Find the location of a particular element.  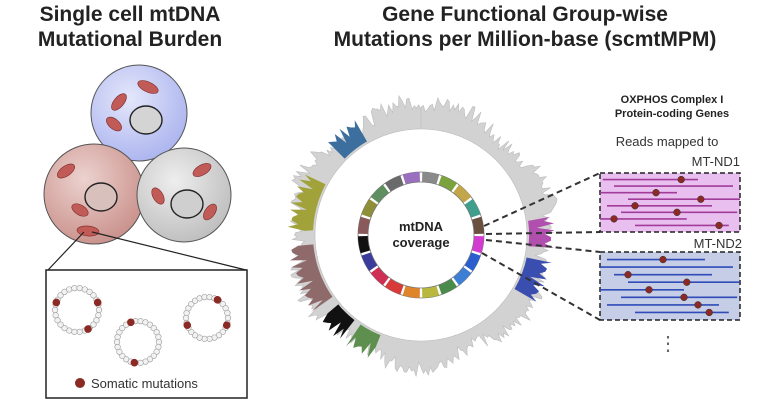

genome-map-outer is located at coordinates (421, 235).